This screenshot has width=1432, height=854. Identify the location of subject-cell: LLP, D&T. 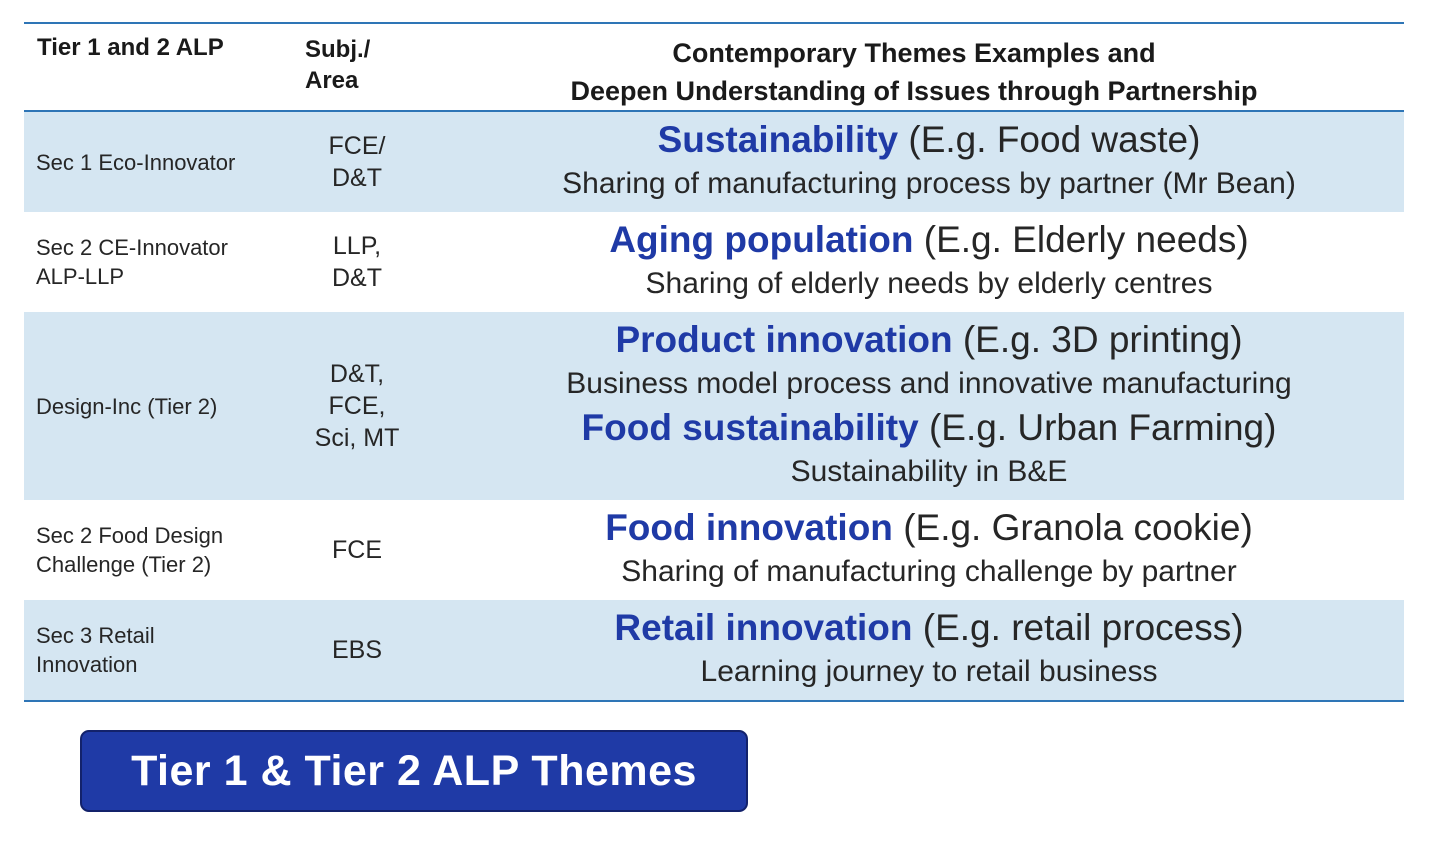
(357, 262).